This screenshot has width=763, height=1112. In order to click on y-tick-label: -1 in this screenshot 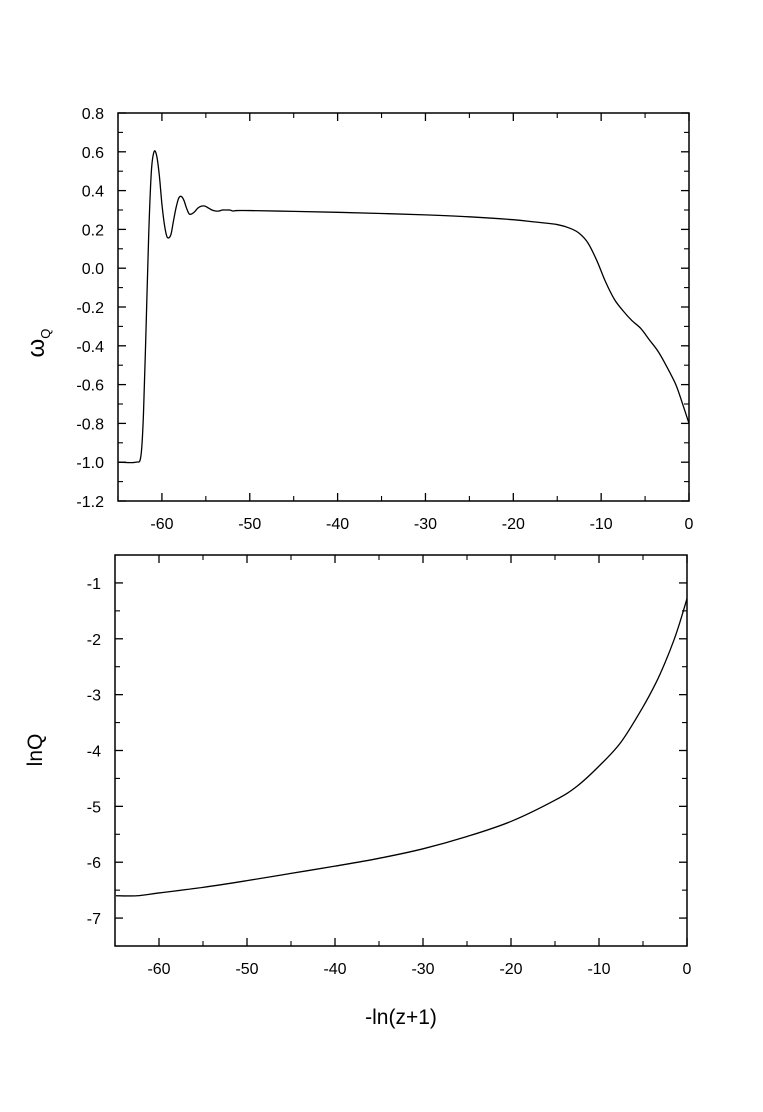, I will do `click(94, 584)`.